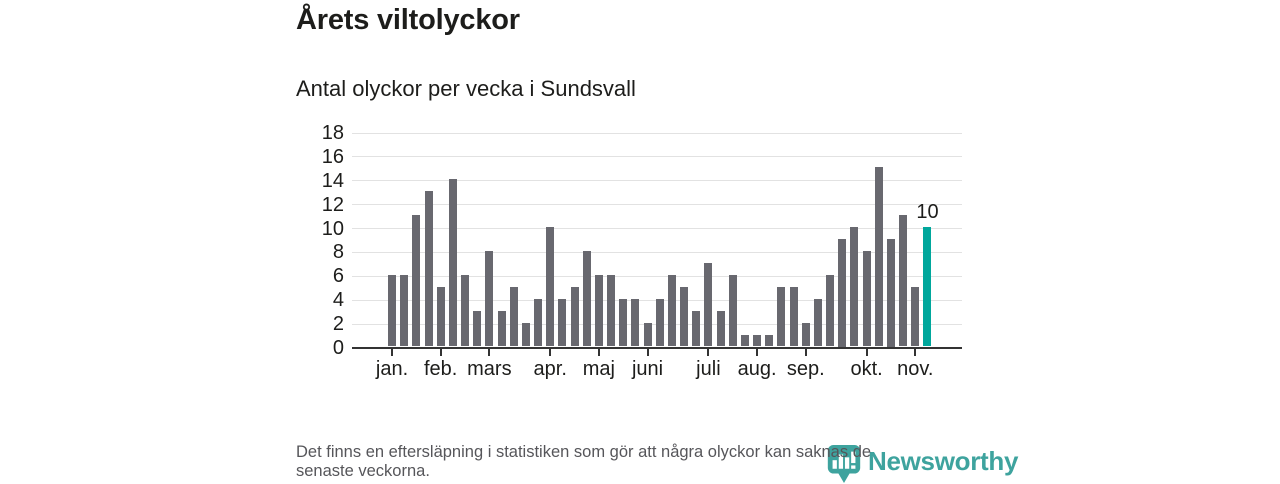 Image resolution: width=1280 pixels, height=484 pixels. What do you see at coordinates (805, 369) in the screenshot?
I see `x-axis-label-sep: sep.` at bounding box center [805, 369].